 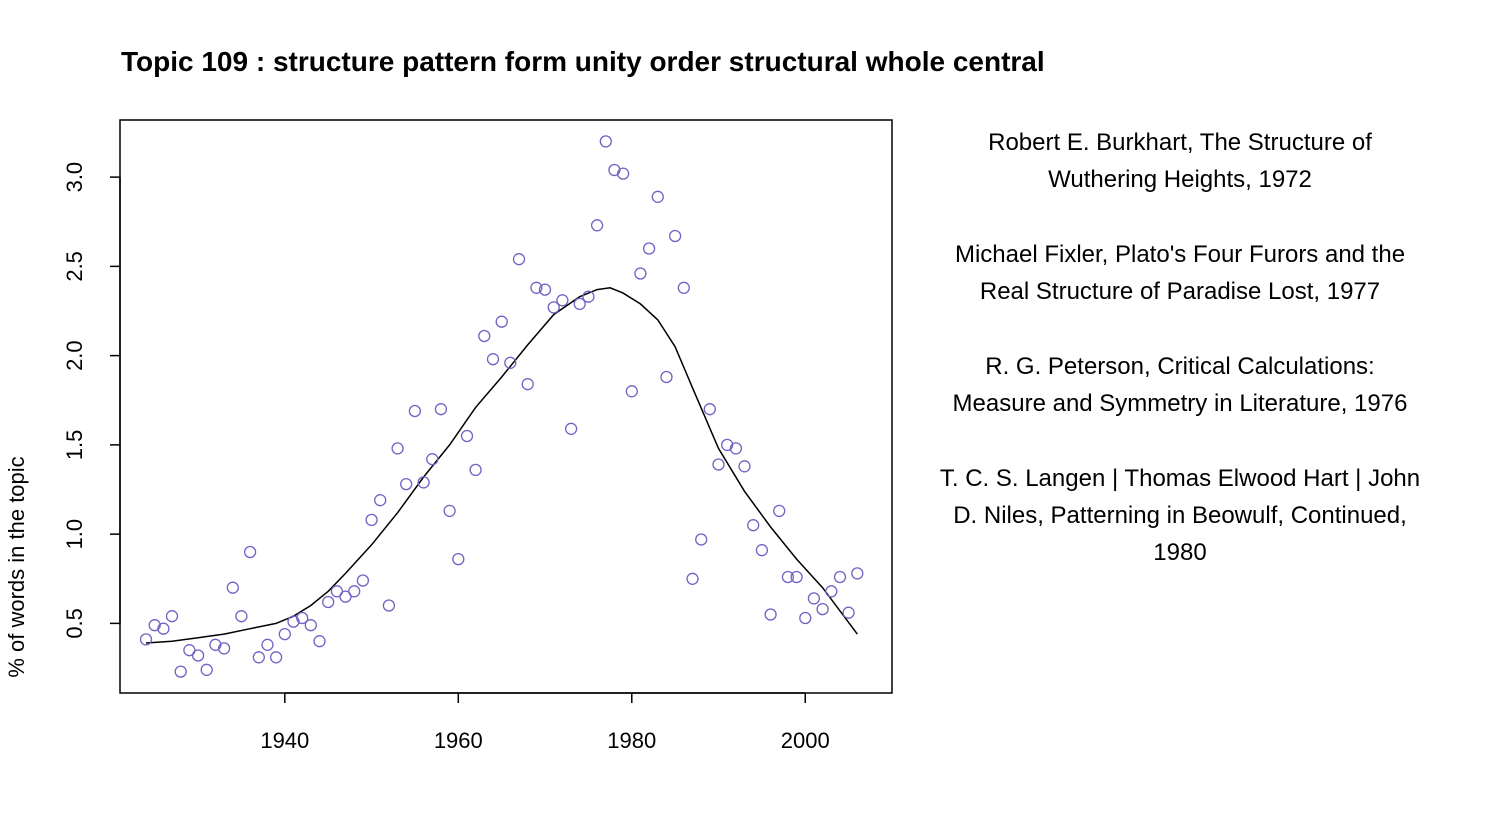 What do you see at coordinates (458, 740) in the screenshot?
I see `x-tick-label: 1960` at bounding box center [458, 740].